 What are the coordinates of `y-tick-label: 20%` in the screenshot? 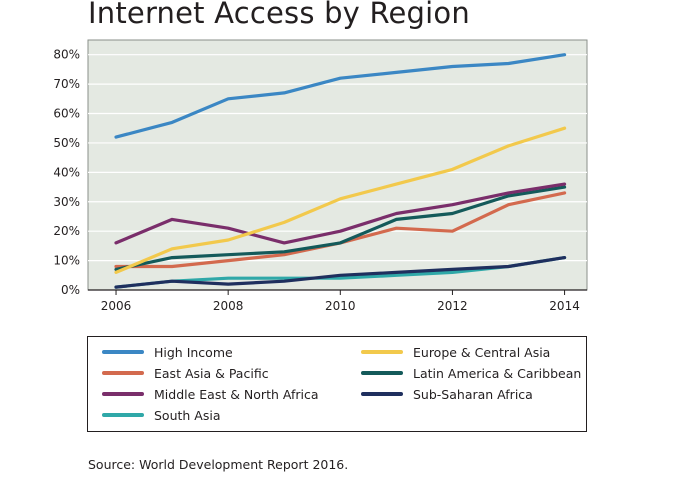 It's located at (66, 231).